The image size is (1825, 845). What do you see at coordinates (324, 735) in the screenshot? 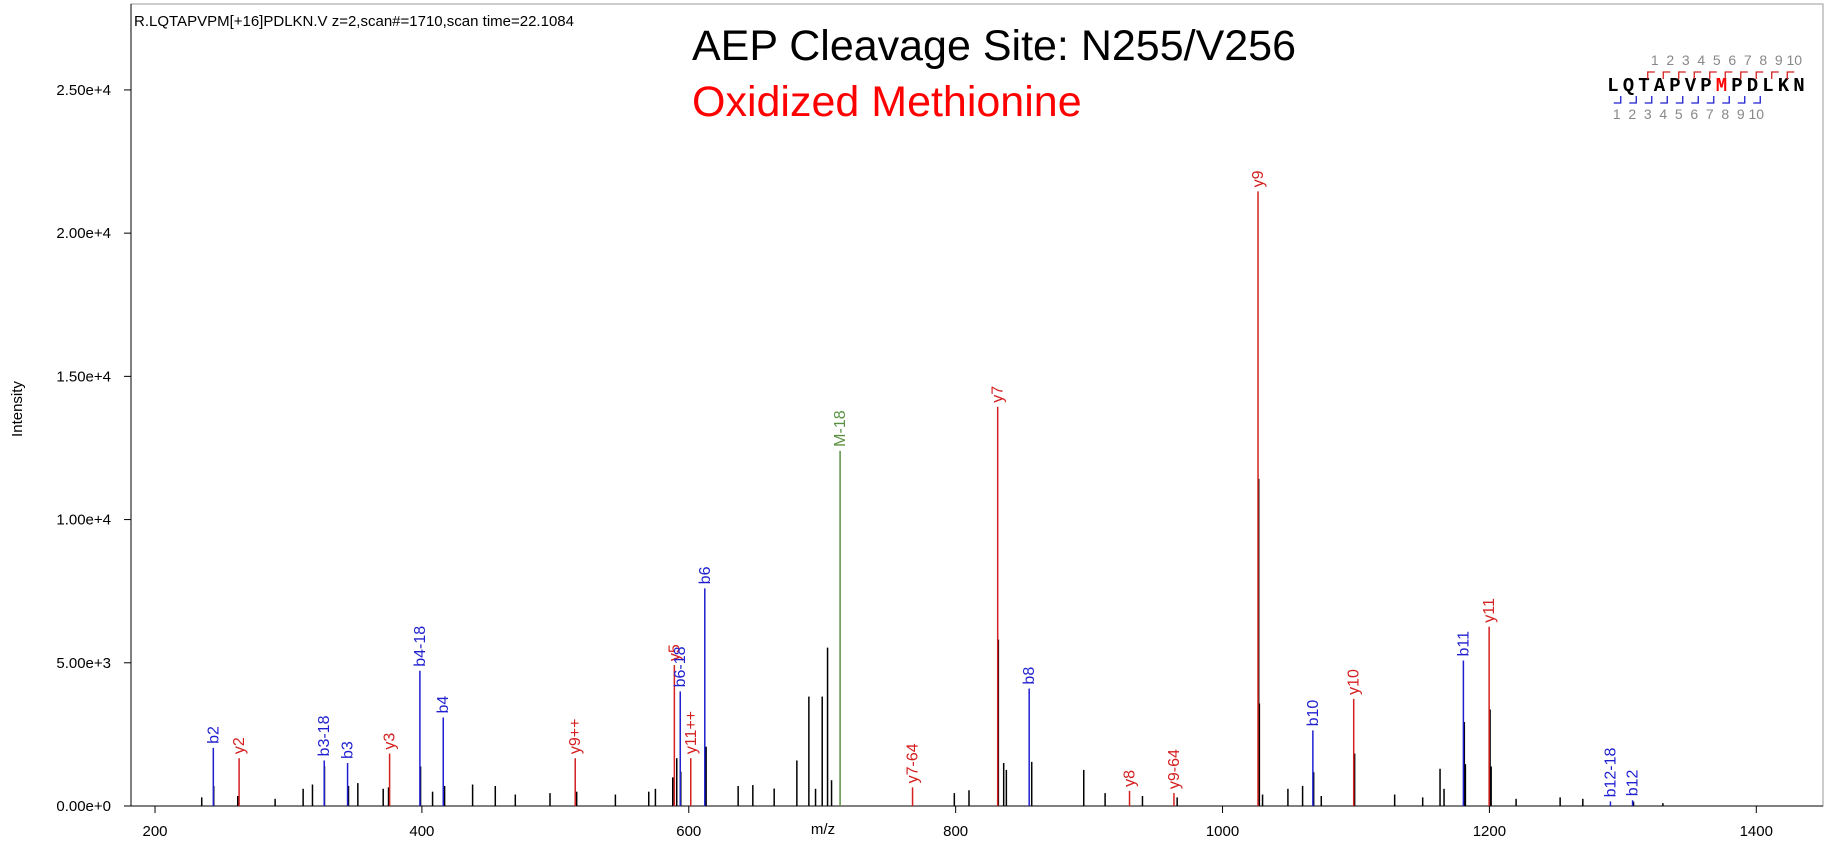
I see `peak-label: b3-18` at bounding box center [324, 735].